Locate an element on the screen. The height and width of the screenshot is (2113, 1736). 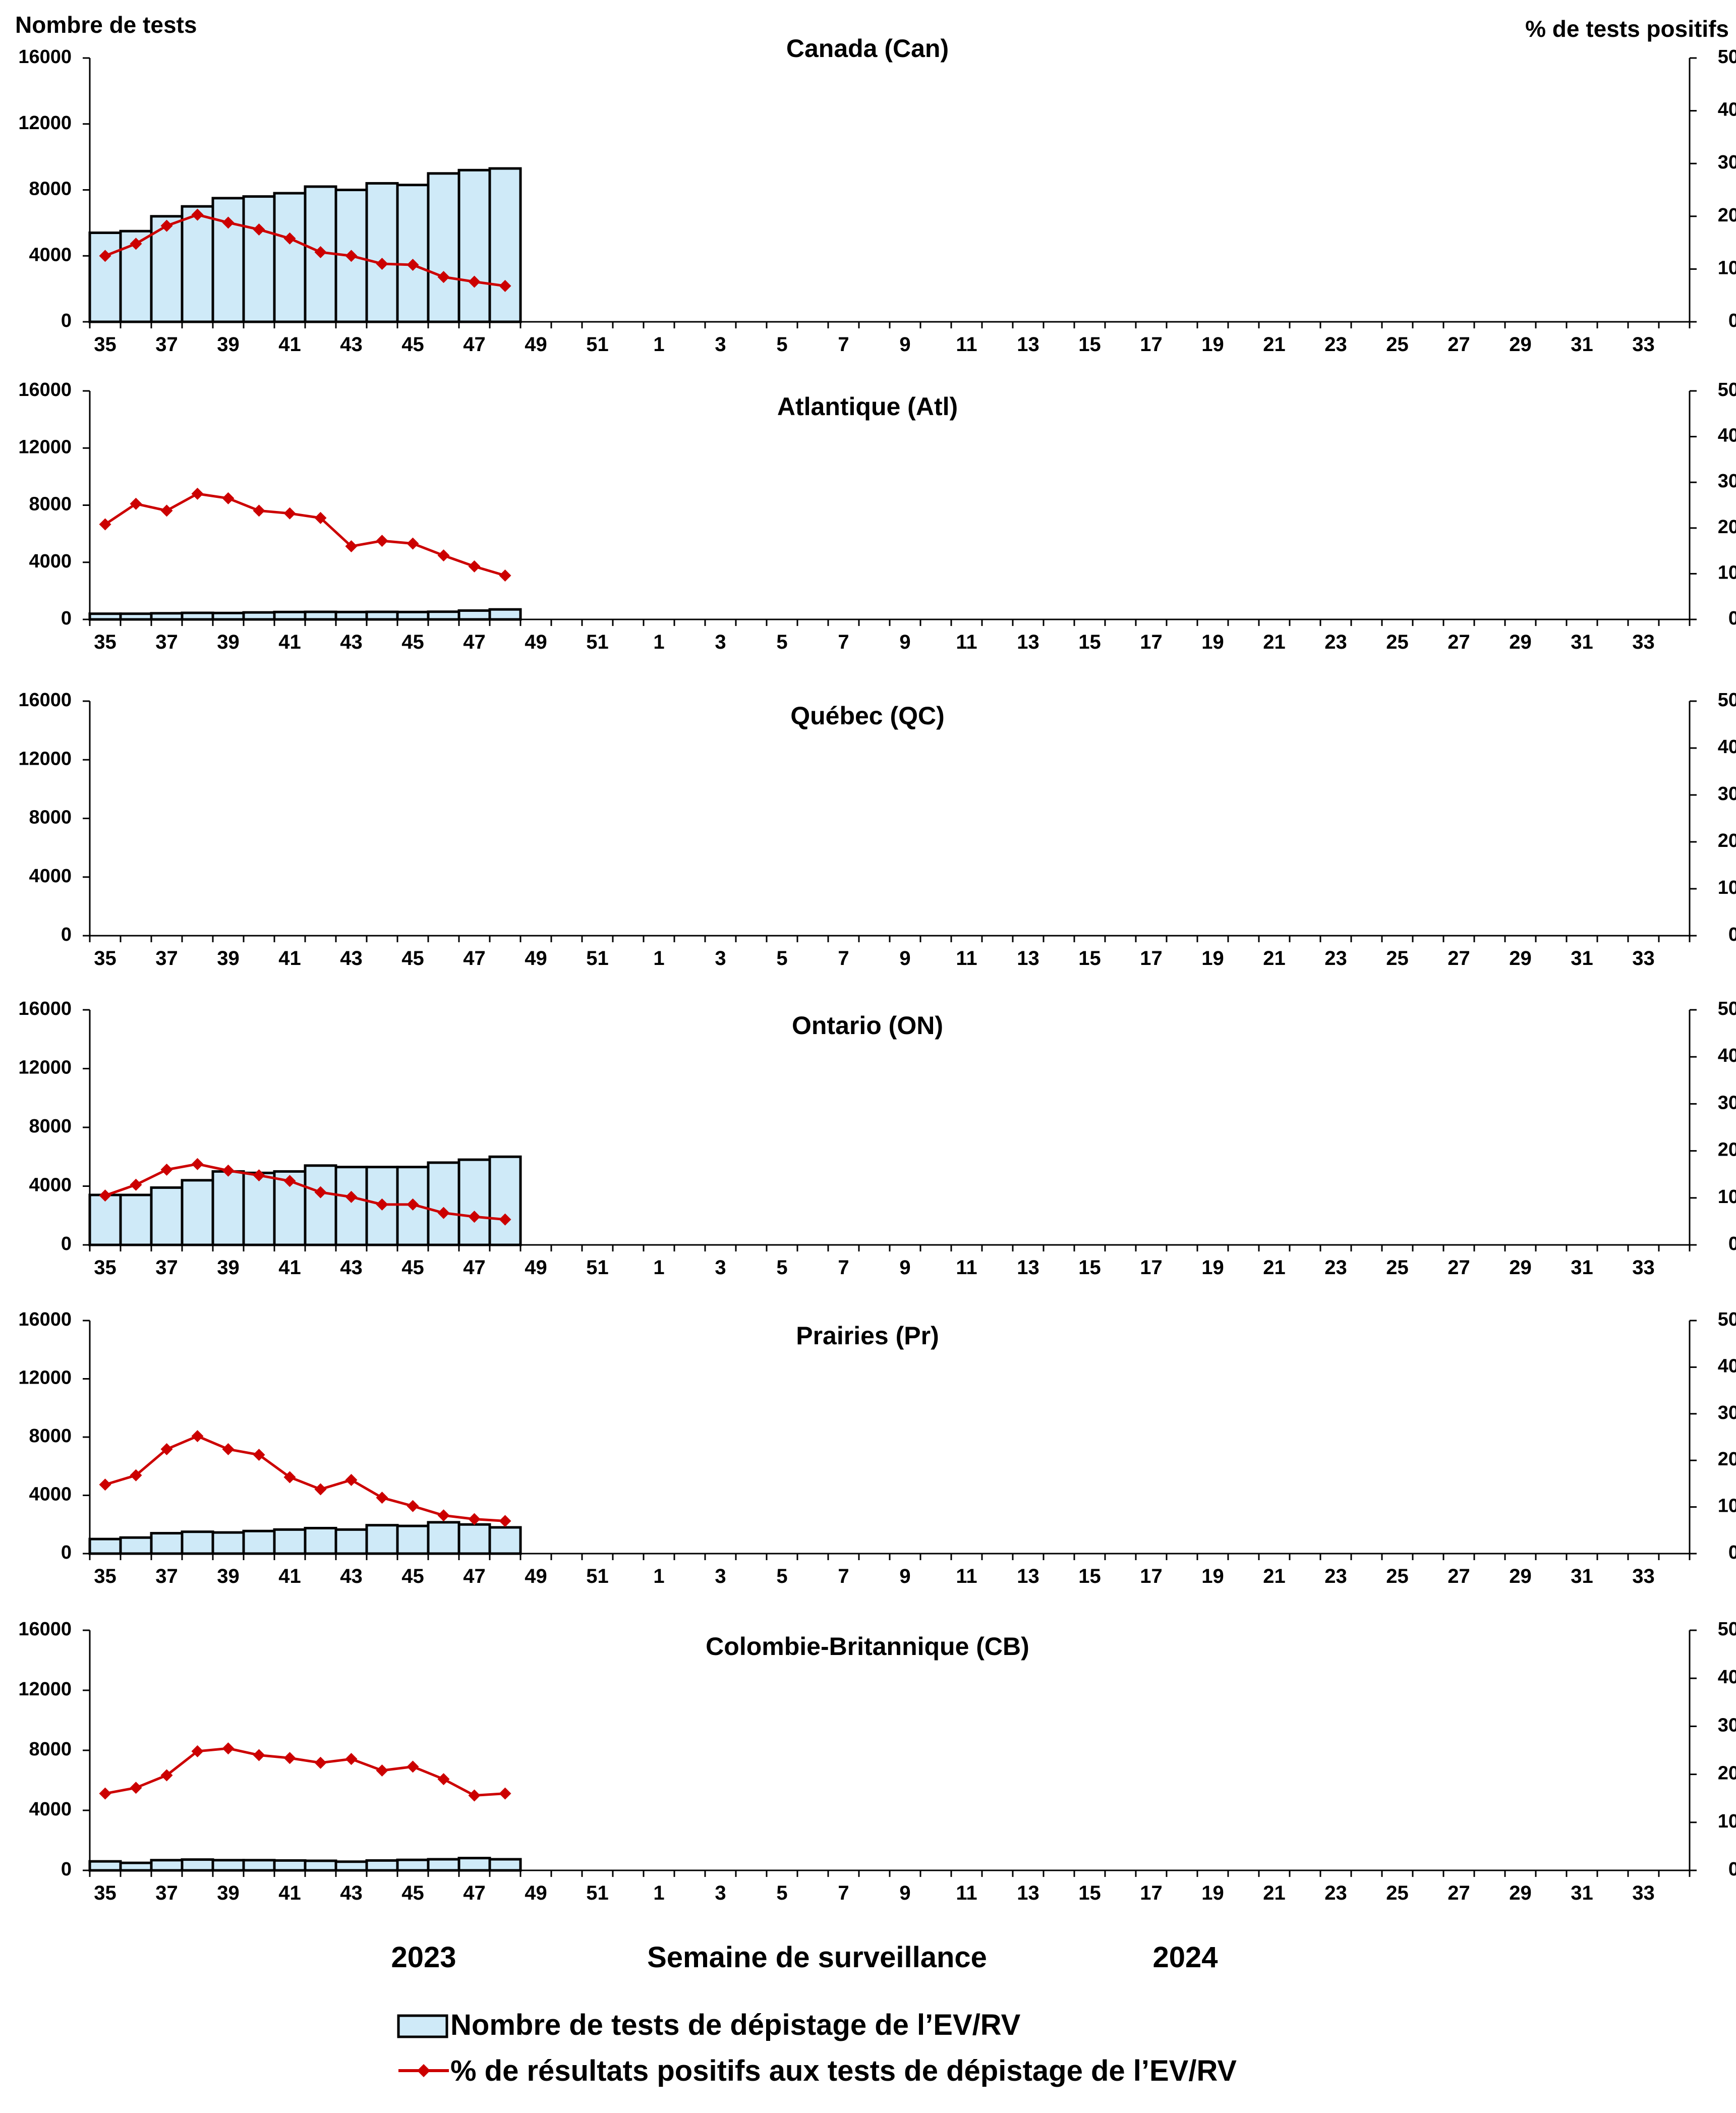
x-tick-label: 35 is located at coordinates (106, 958).